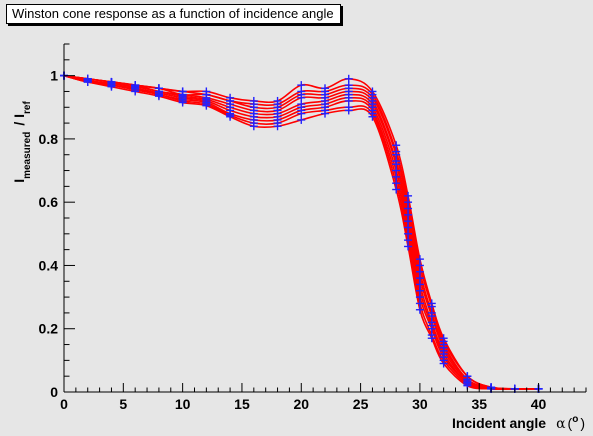 Image resolution: width=593 pixels, height=436 pixels. Describe the element at coordinates (582, 423) in the screenshot. I see `x-axis-unit-close: )` at that location.